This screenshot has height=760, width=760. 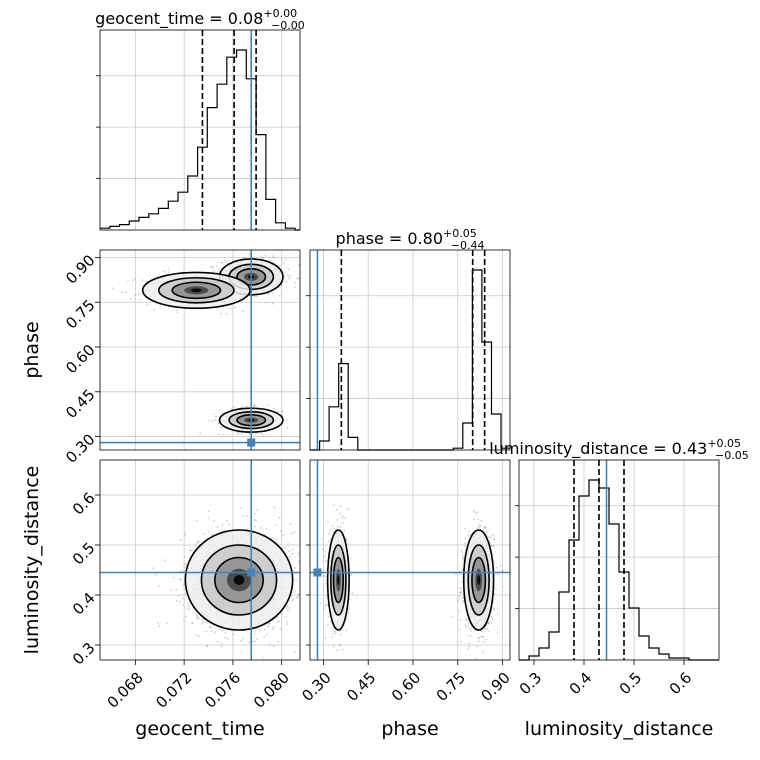 What do you see at coordinates (179, 19) in the screenshot?
I see `hist-title-label-geocent_time: geocent_time = 0.08` at bounding box center [179, 19].